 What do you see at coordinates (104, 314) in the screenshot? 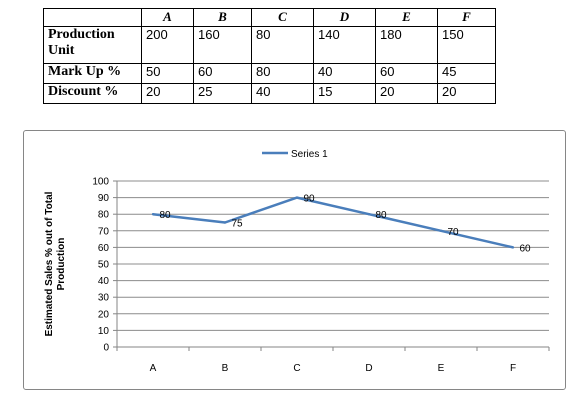
I see `y-tick-label: 20` at bounding box center [104, 314].